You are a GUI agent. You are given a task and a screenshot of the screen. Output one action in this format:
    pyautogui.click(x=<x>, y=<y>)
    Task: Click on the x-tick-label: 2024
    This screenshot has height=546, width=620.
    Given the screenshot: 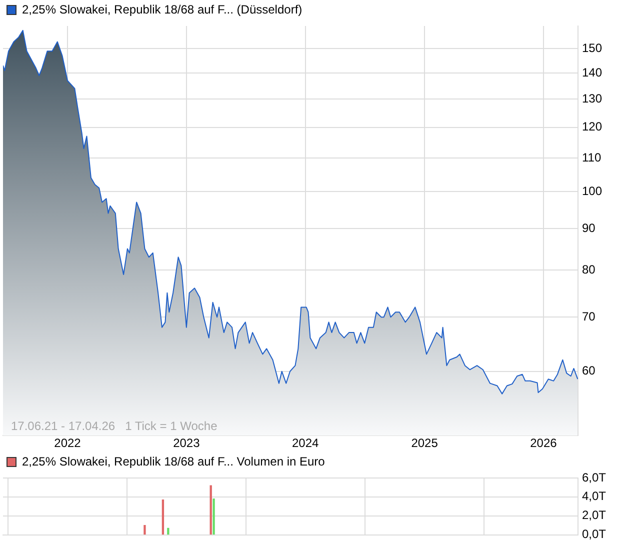 What is the action you would take?
    pyautogui.click(x=305, y=443)
    